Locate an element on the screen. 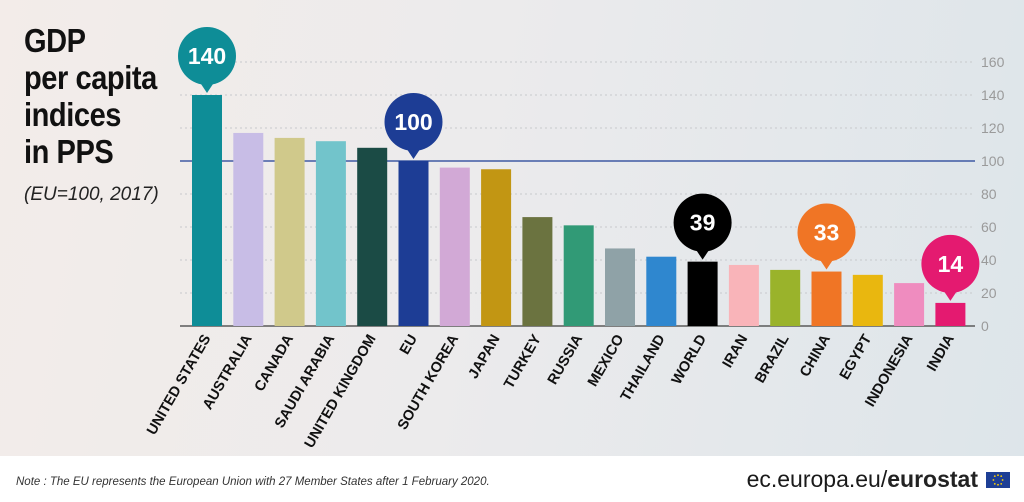  chart-title-line-2: per capita is located at coordinates (90, 77).